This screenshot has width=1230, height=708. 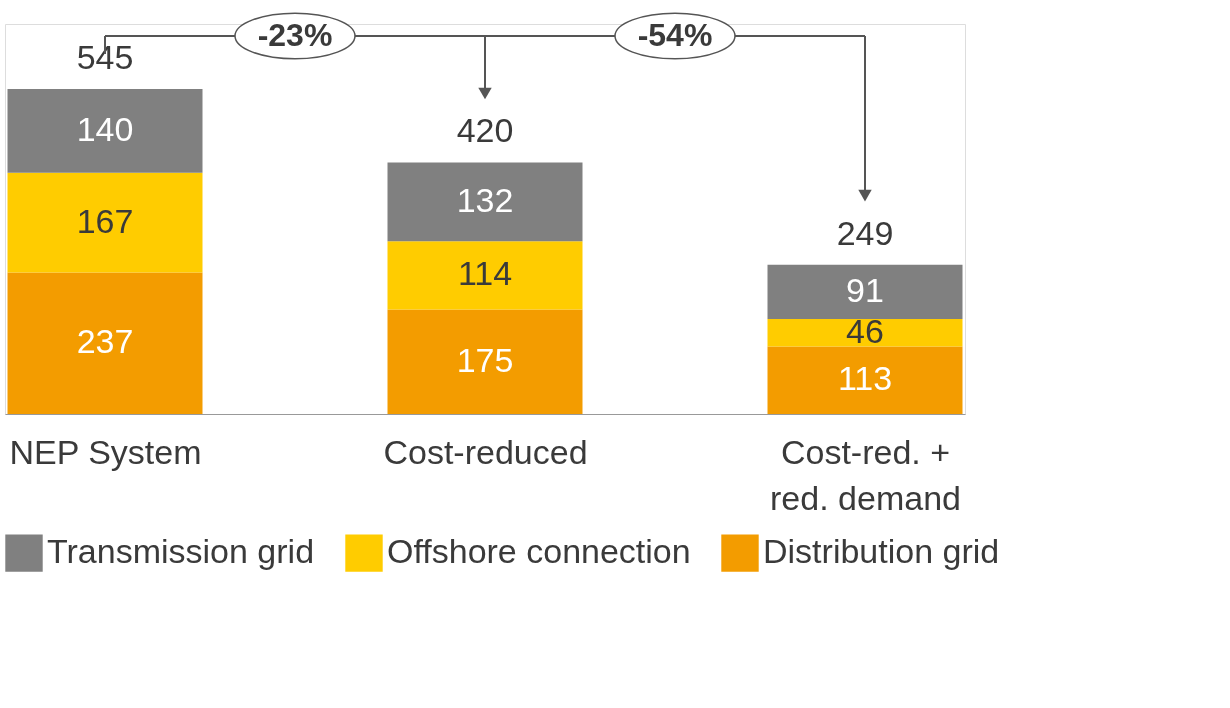 I want to click on data-label: 113, so click(x=865, y=378).